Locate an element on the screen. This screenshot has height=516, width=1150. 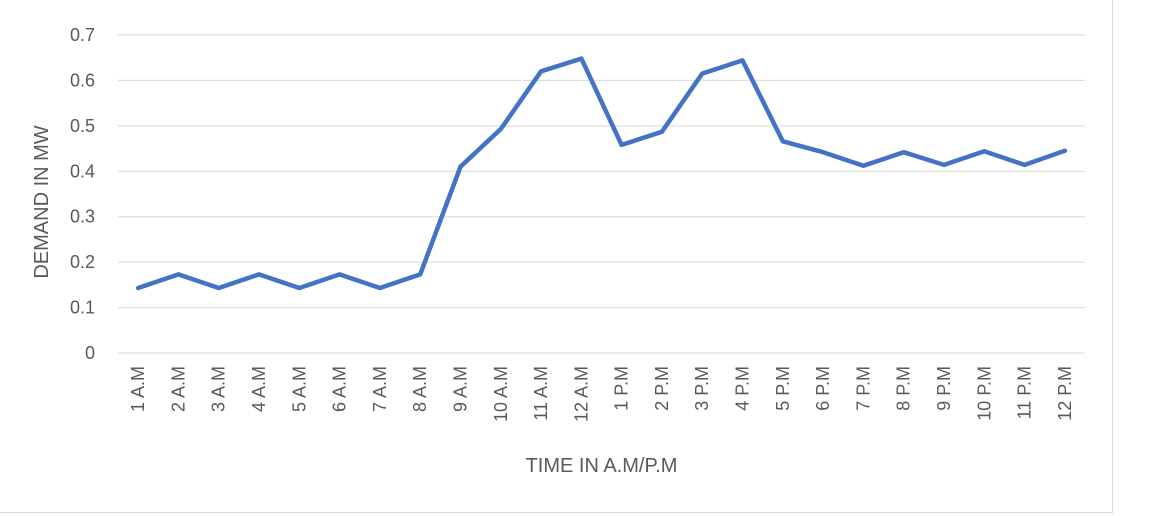
x-tick-label: 5 A.M is located at coordinates (299, 389).